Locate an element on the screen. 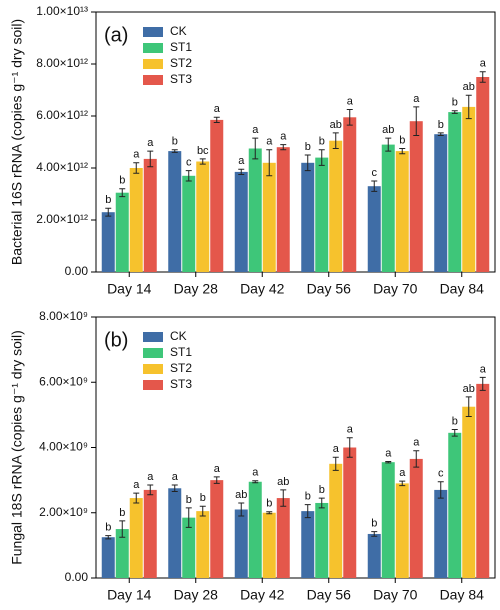 This screenshot has width=500, height=610. x-tick-label: Day 56 is located at coordinates (329, 289).